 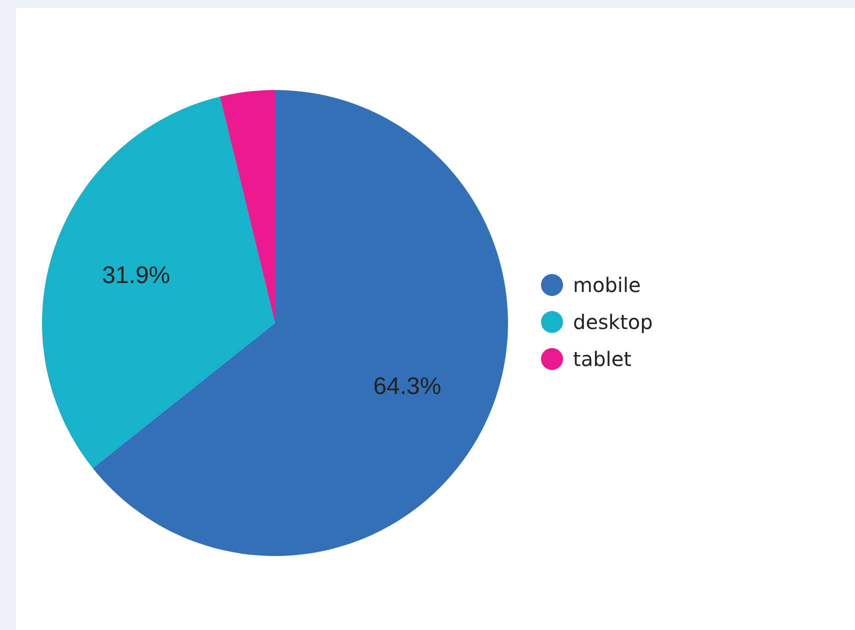 What do you see at coordinates (607, 284) in the screenshot?
I see `legend-label: mobile` at bounding box center [607, 284].